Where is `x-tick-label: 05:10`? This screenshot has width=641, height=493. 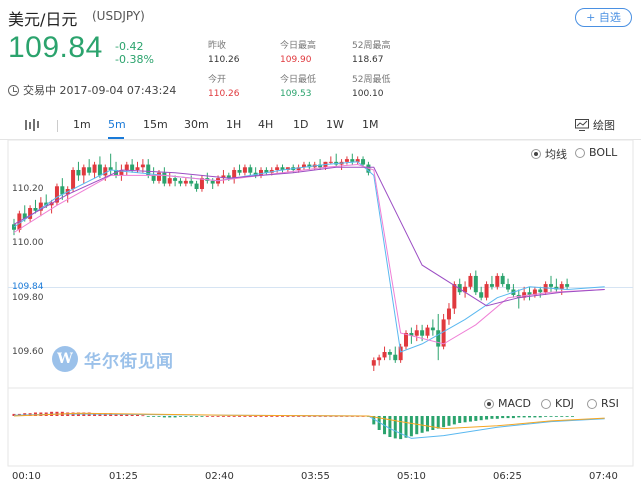 x-tick-label: 05:10 is located at coordinates (411, 476).